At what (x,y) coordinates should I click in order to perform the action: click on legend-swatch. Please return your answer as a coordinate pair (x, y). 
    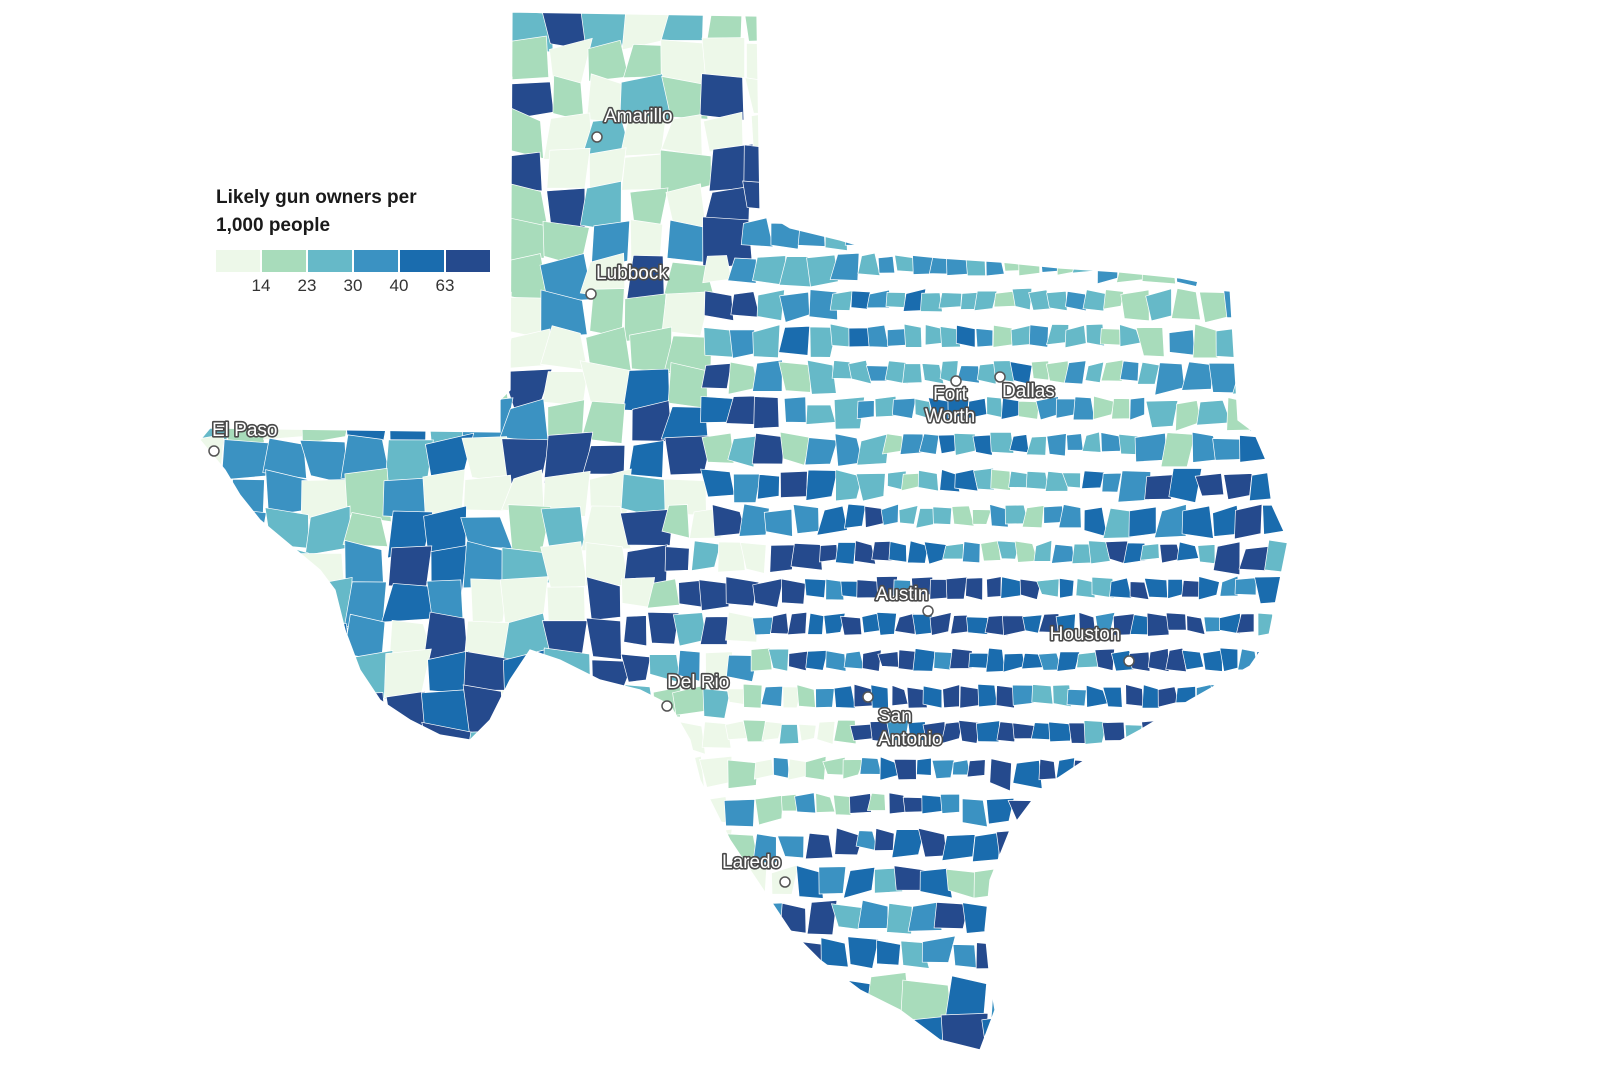
    Looking at the image, I should click on (330, 261).